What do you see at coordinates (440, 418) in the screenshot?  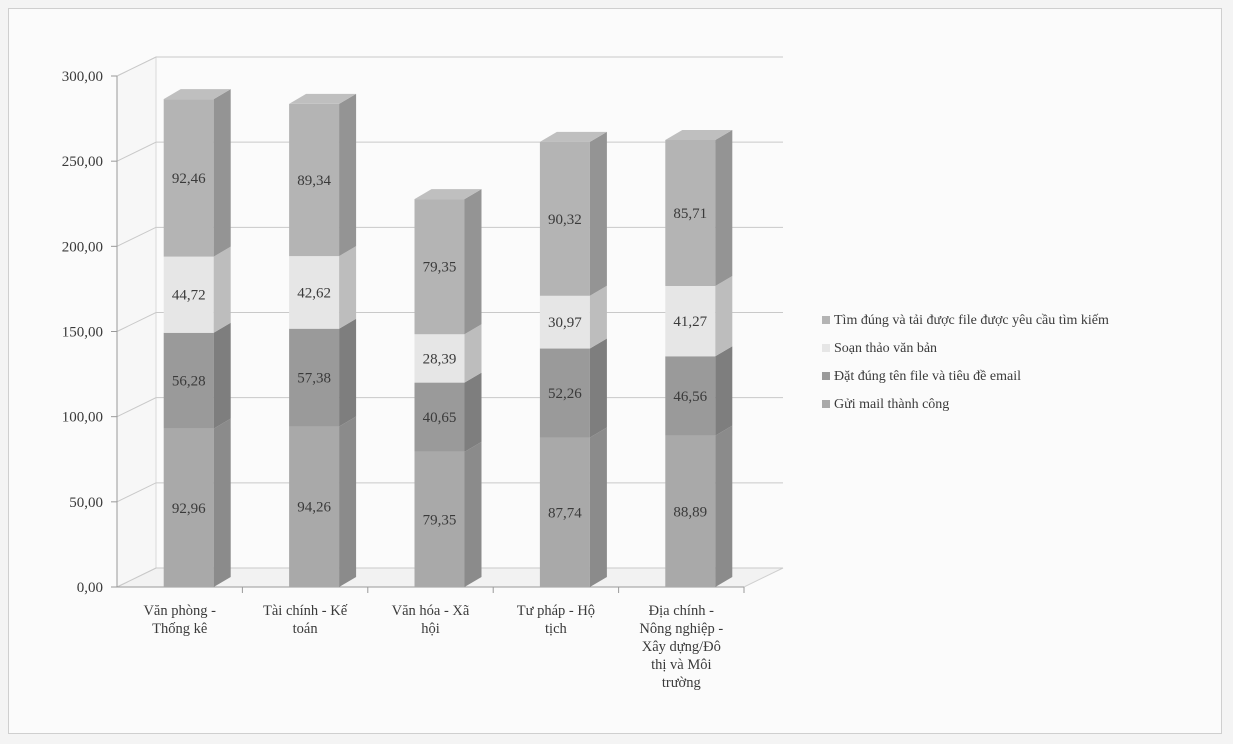 I see `data-label: 40,65` at bounding box center [440, 418].